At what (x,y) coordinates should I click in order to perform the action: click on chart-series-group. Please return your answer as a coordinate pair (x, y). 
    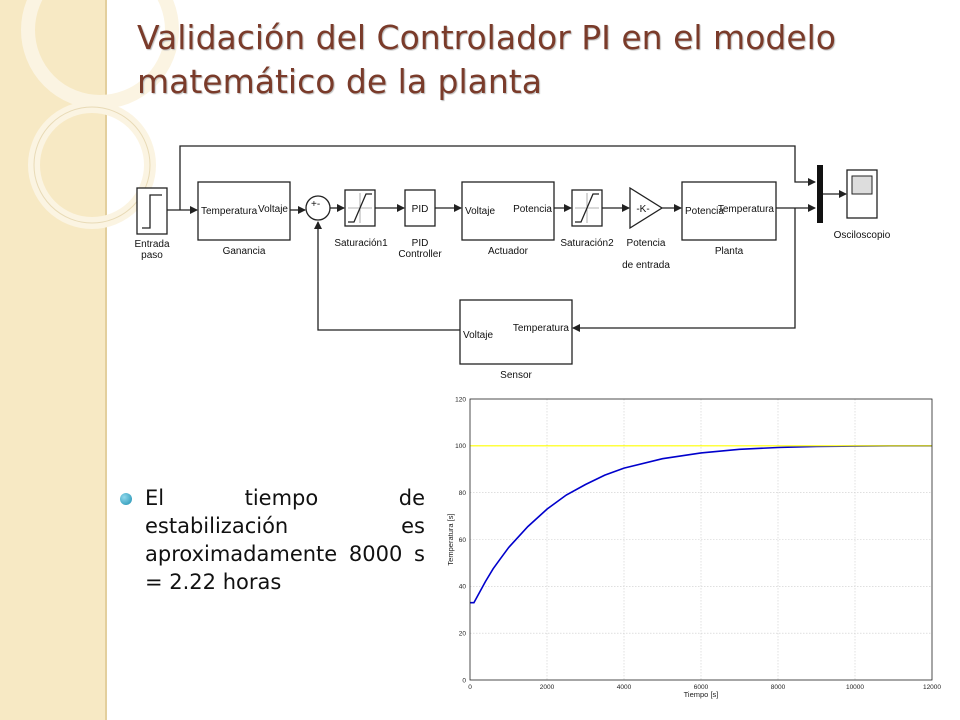
    Looking at the image, I should click on (701, 524).